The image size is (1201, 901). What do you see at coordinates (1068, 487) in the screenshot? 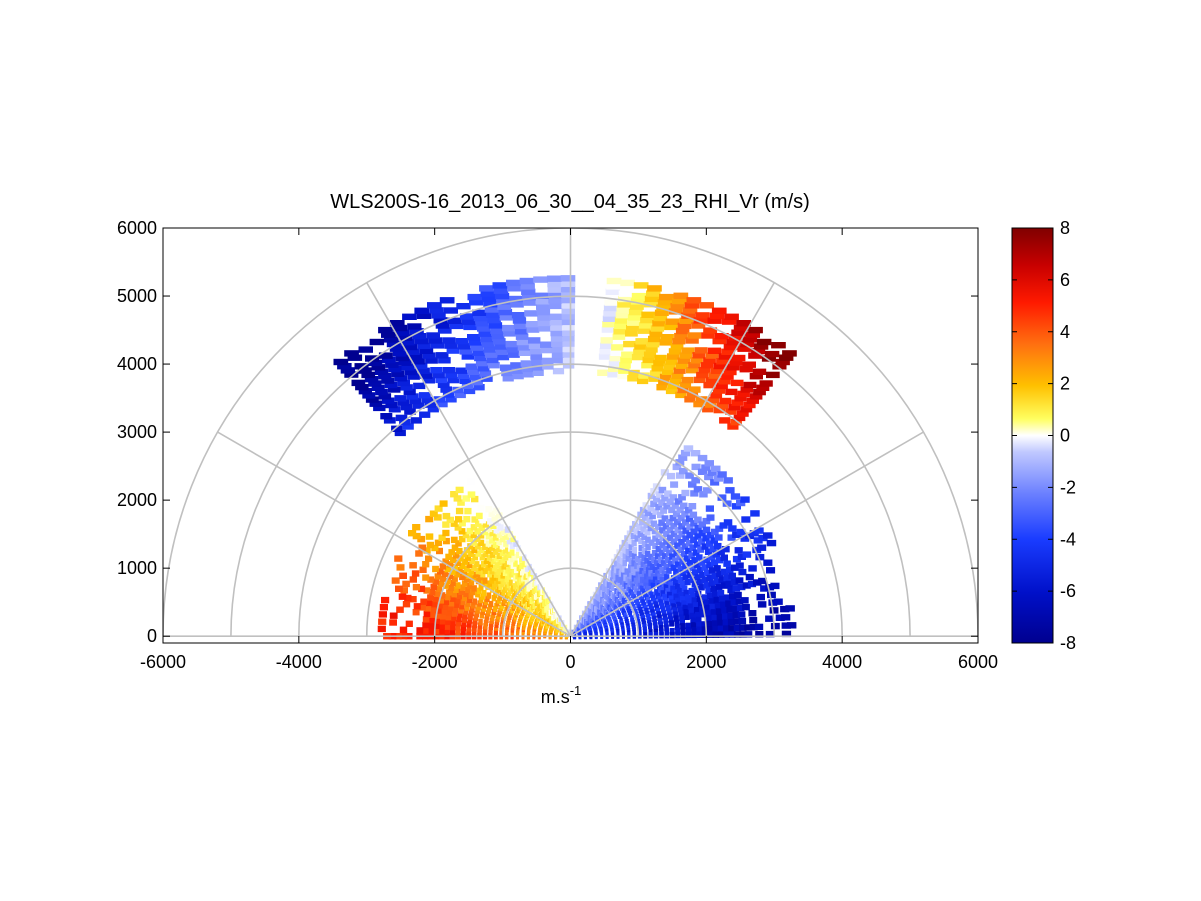
I see `colorbar-tick-label: -2` at bounding box center [1068, 487].